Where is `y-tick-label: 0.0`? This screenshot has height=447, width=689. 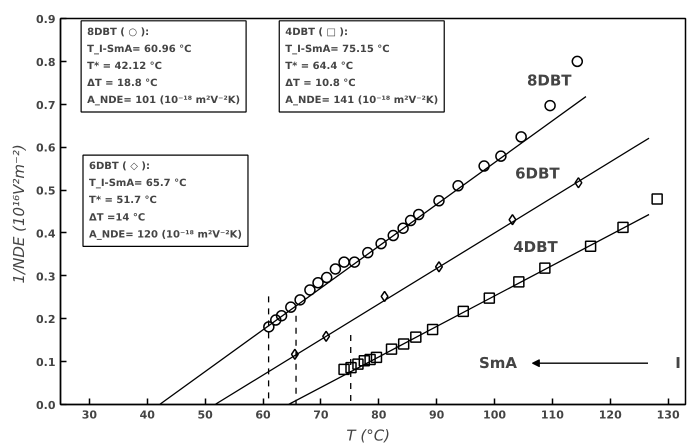 y-tick-label: 0.0 is located at coordinates (46, 405).